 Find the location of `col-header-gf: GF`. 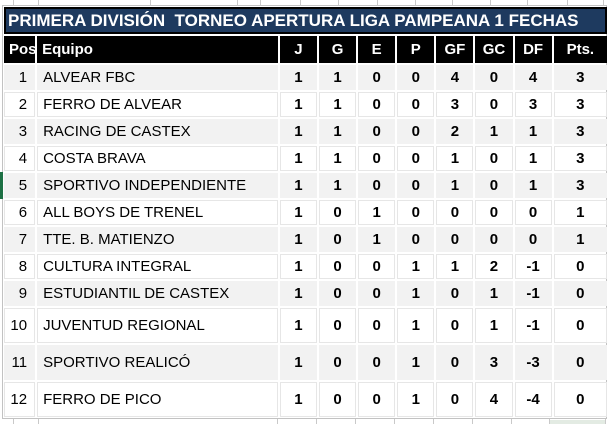

col-header-gf: GF is located at coordinates (455, 49).